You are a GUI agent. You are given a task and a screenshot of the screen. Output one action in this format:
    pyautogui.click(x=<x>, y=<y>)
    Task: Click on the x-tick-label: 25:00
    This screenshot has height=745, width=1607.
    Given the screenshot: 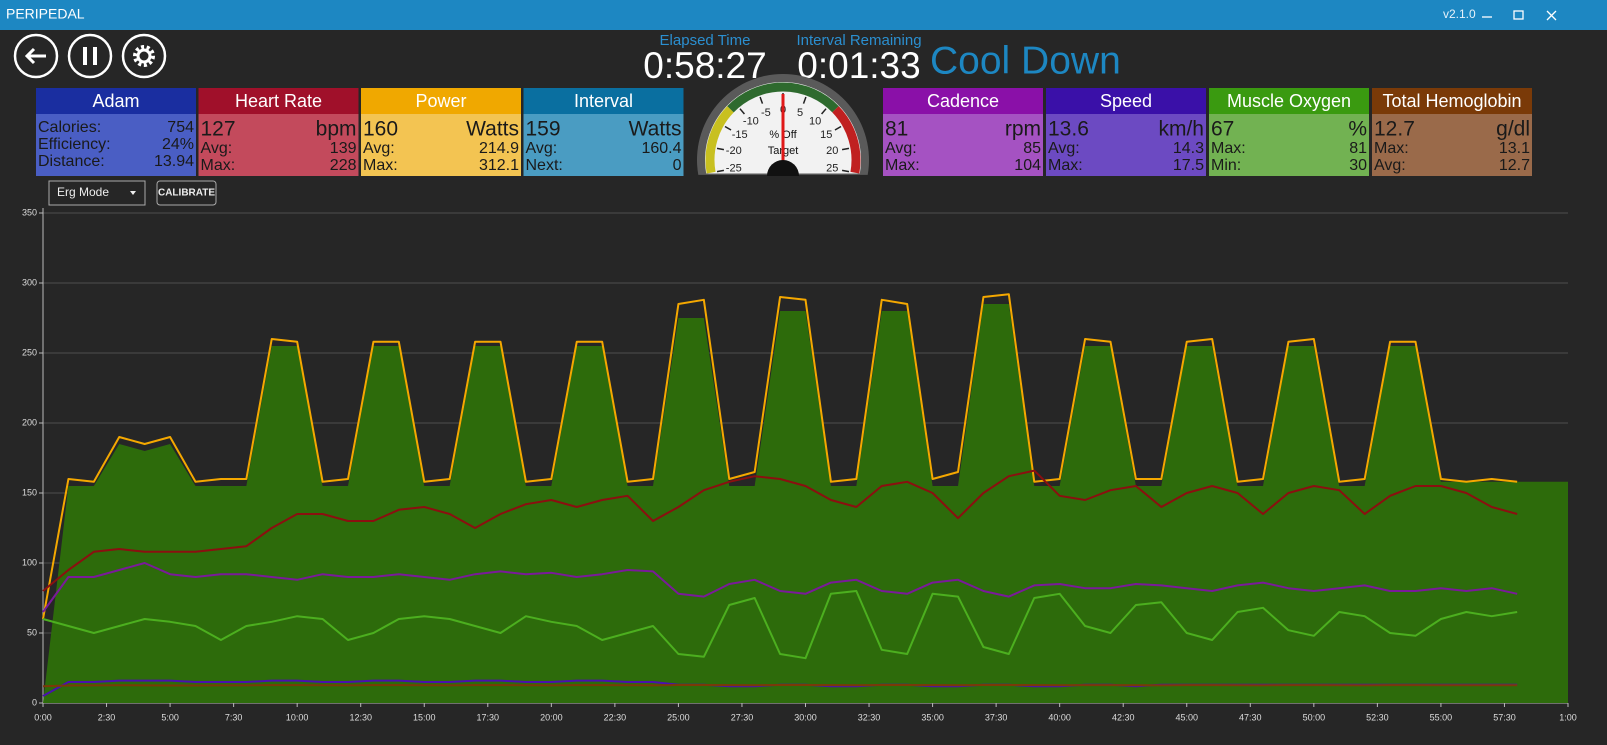 What is the action you would take?
    pyautogui.click(x=678, y=717)
    